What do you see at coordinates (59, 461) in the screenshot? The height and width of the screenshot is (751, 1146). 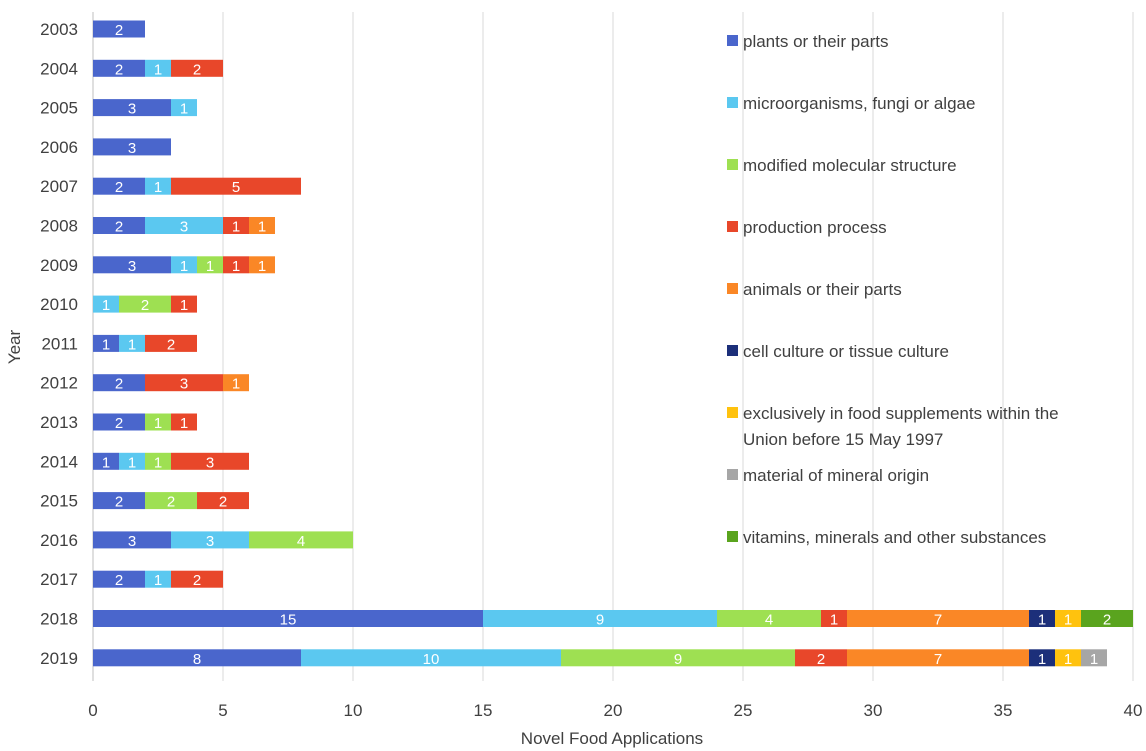 I see `y-tick-label: 2014` at bounding box center [59, 461].